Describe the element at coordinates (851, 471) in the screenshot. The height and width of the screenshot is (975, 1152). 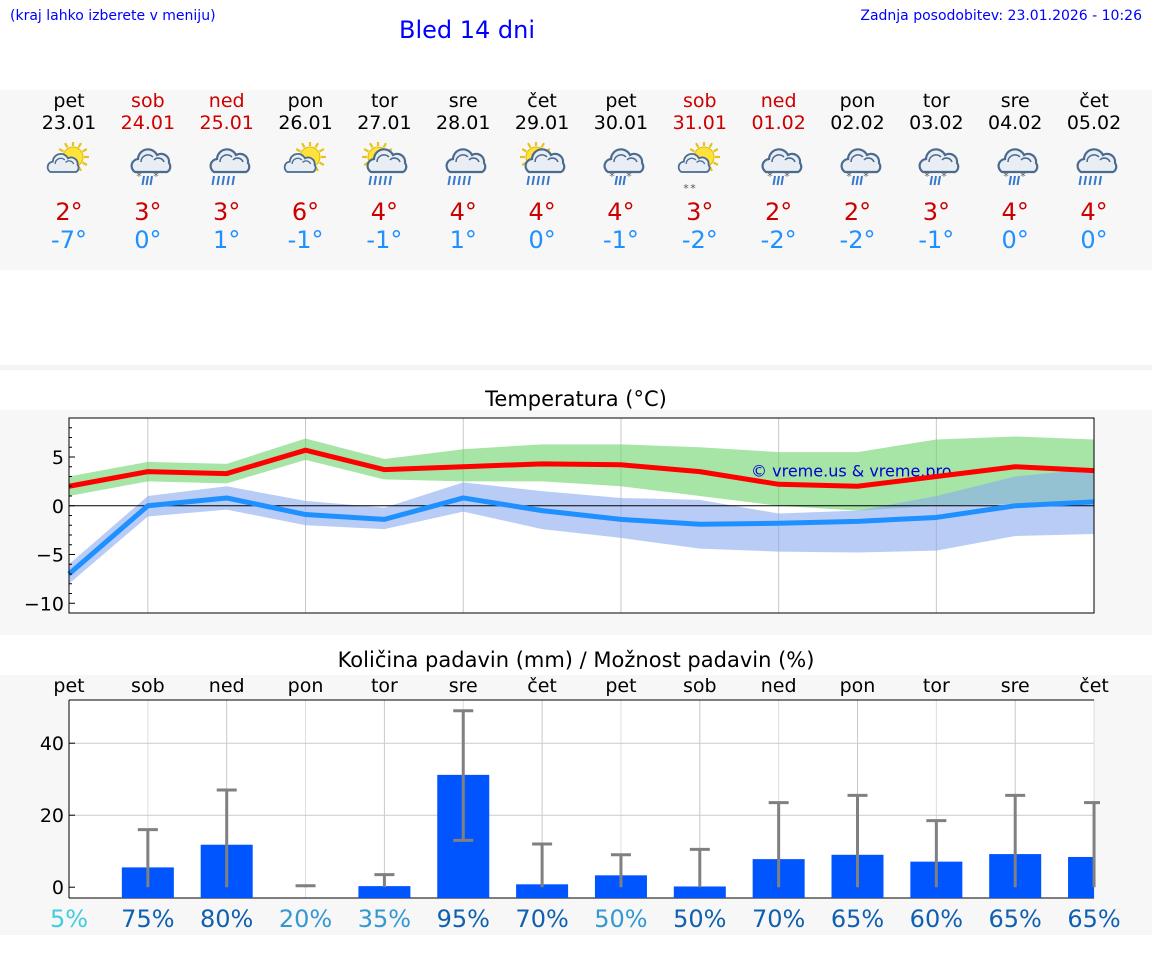
I see `watermark: © vreme.us & vreme.pro` at that location.